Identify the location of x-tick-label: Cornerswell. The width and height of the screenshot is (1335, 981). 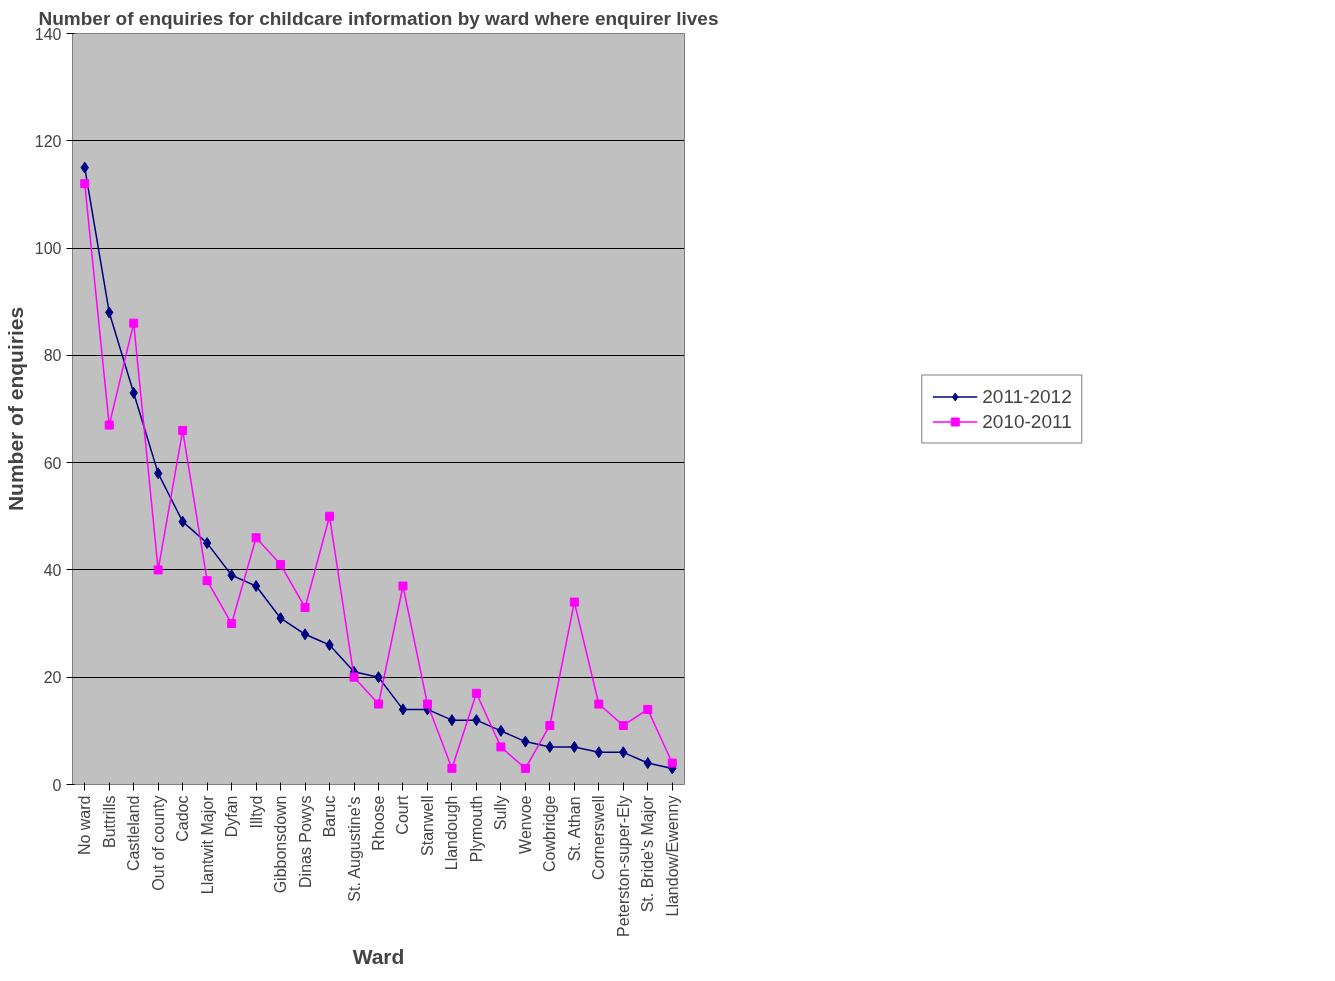
(599, 837).